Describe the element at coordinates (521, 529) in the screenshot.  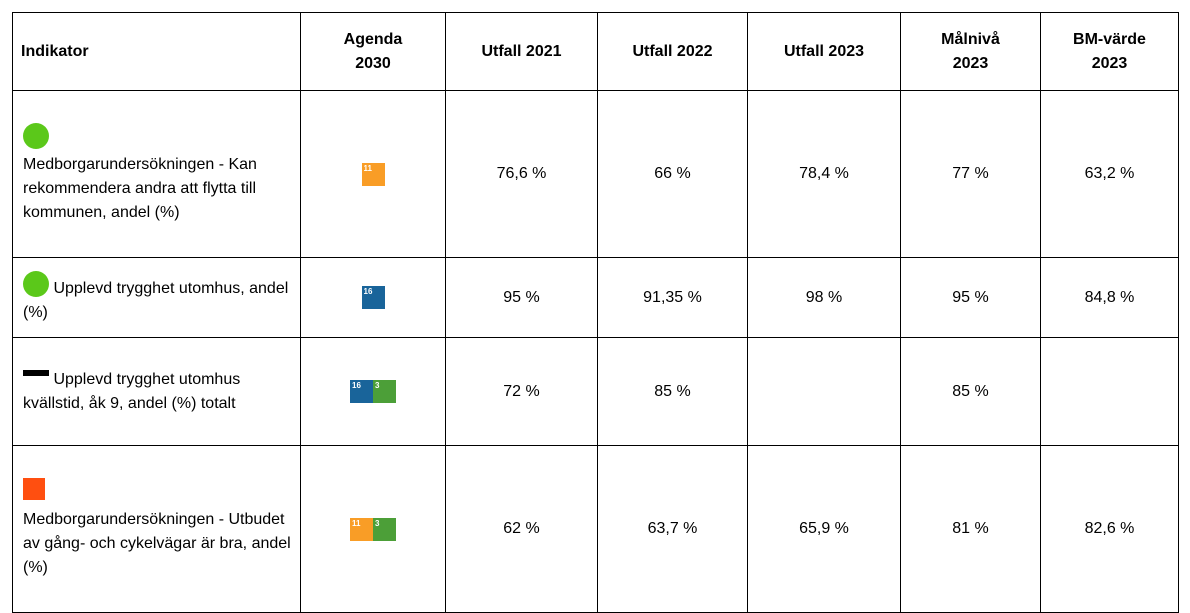
I see `value-cell: 62 %` at that location.